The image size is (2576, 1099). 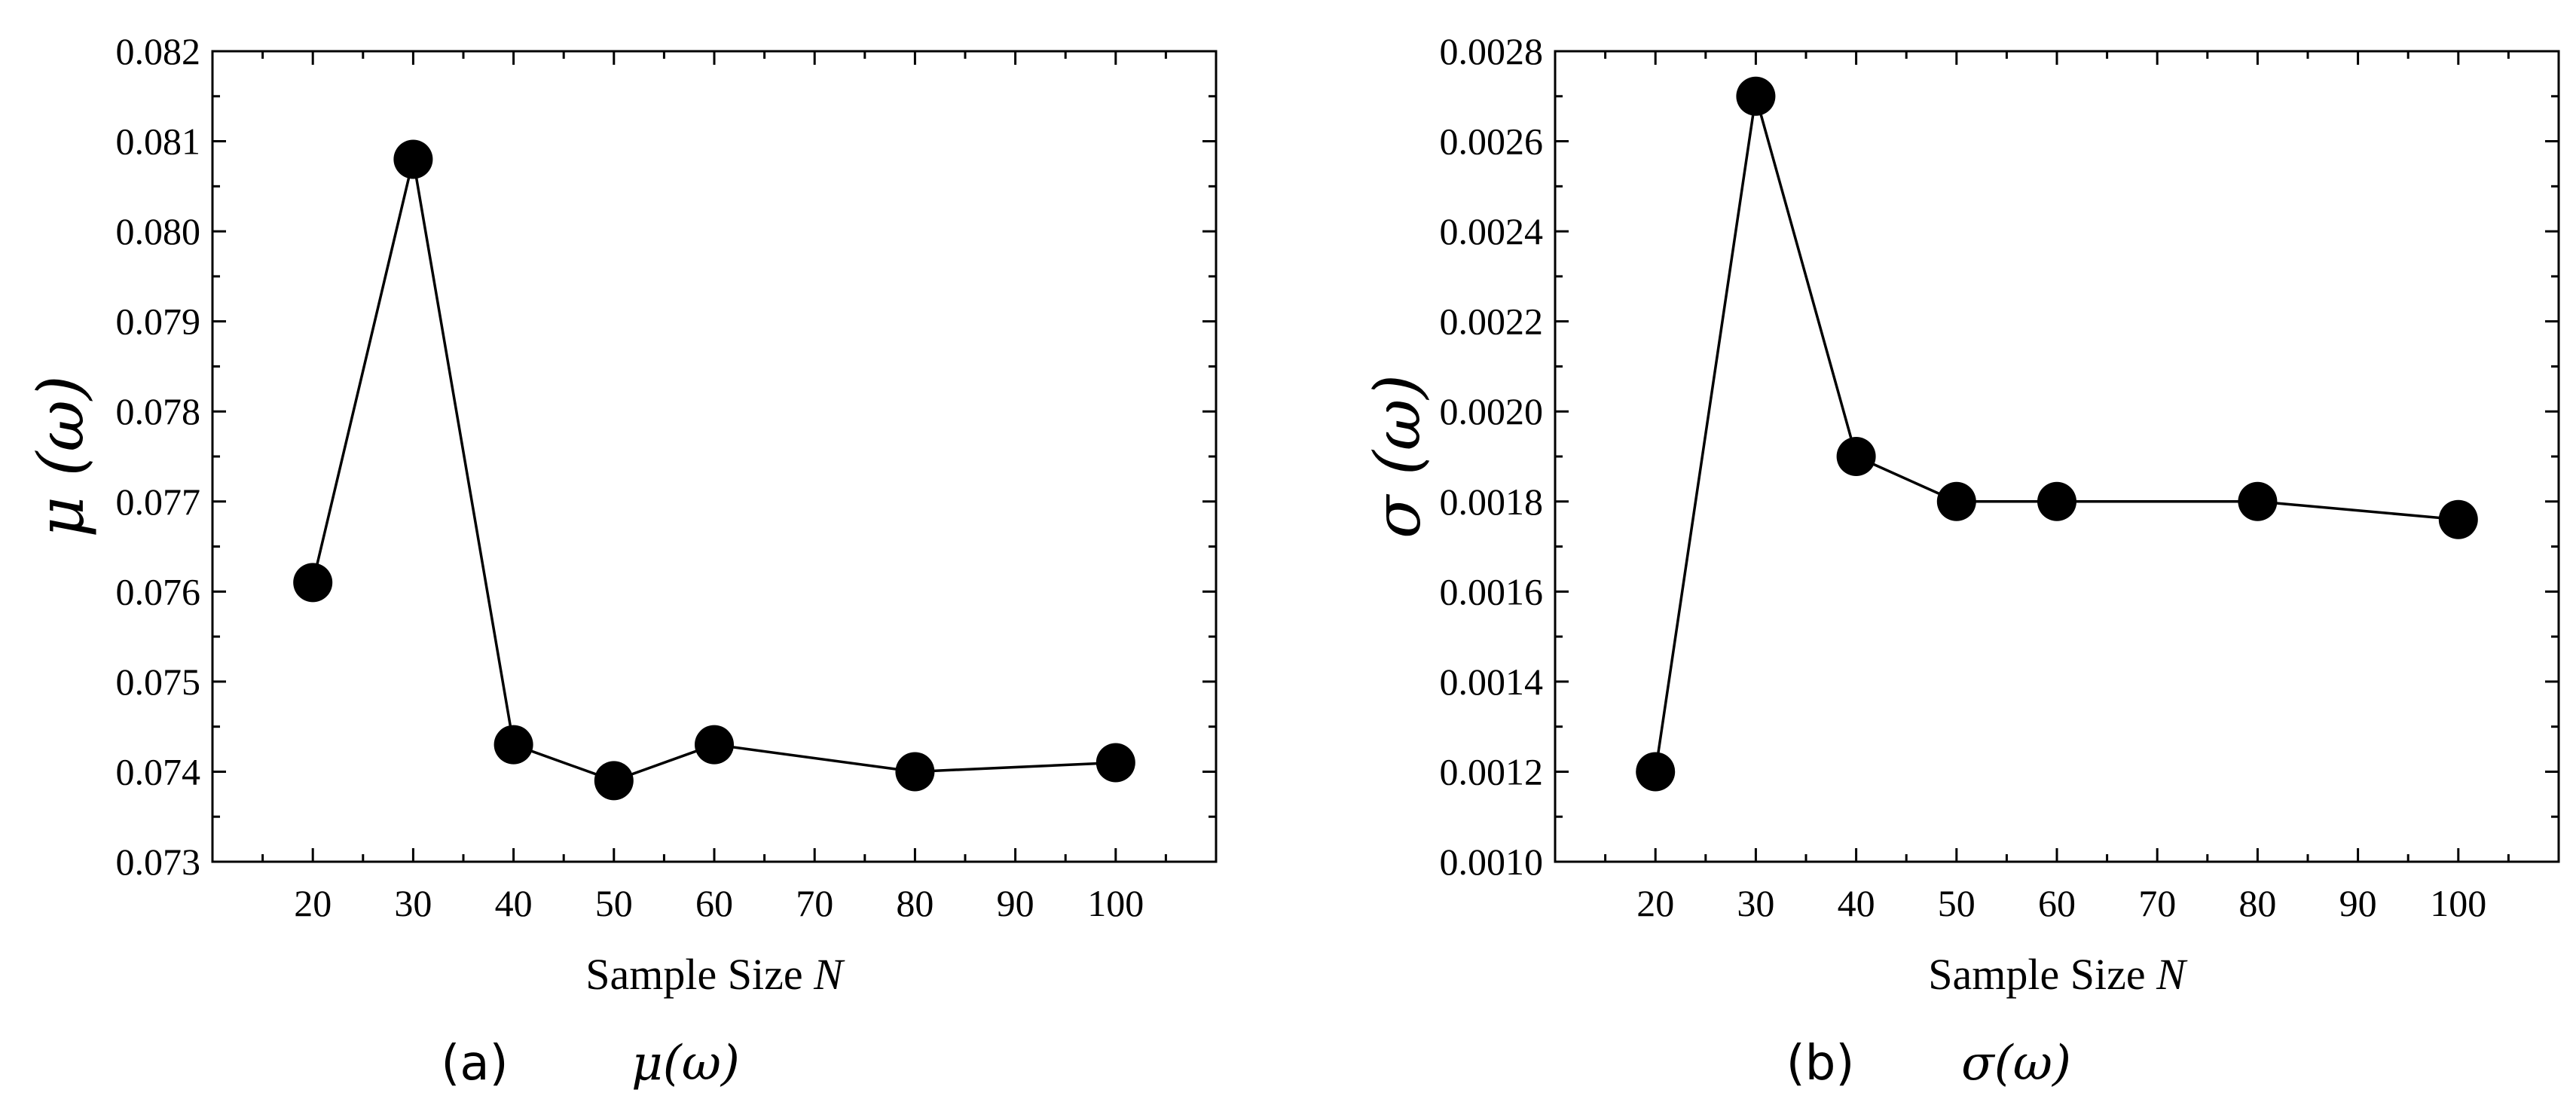 What do you see at coordinates (1492, 862) in the screenshot?
I see `y-tick-label: 0.0010` at bounding box center [1492, 862].